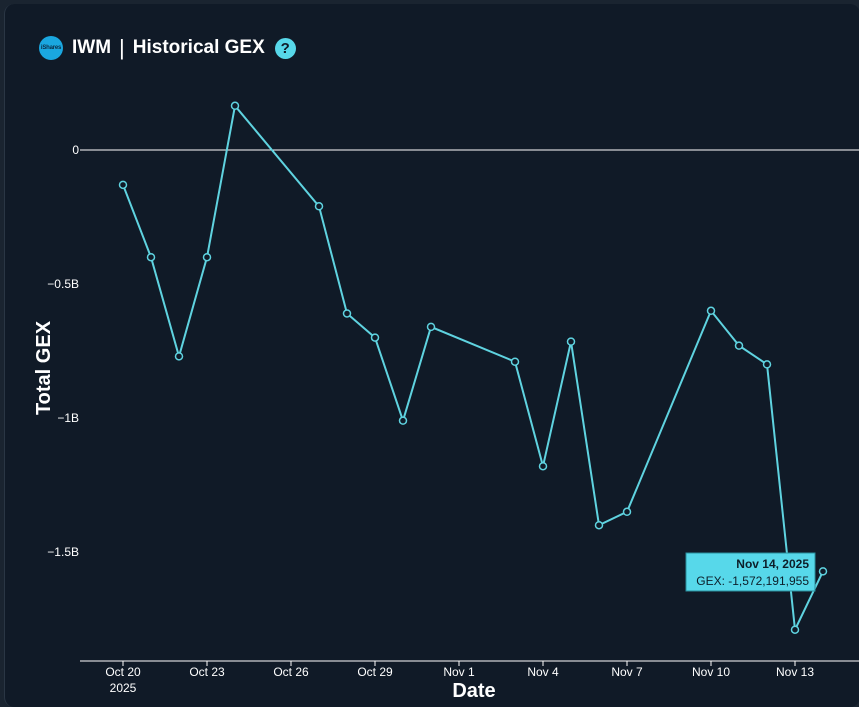 The height and width of the screenshot is (707, 859). What do you see at coordinates (92, 47) in the screenshot?
I see `ticker-label: IWM` at bounding box center [92, 47].